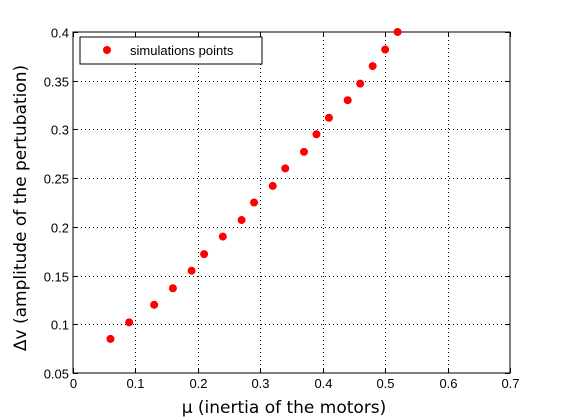 This screenshot has width=561, height=420. What do you see at coordinates (56, 374) in the screenshot?
I see `y-tick-label: 0.05` at bounding box center [56, 374].